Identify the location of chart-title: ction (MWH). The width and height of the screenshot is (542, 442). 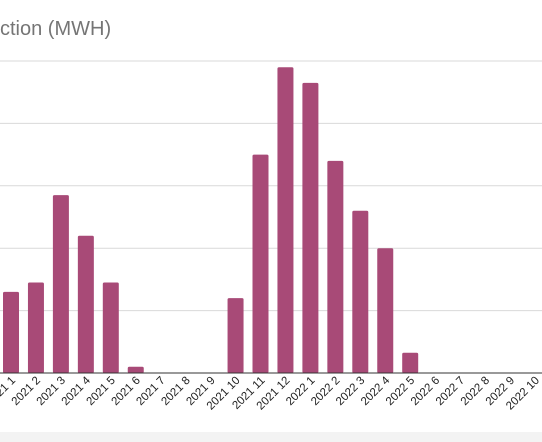
(56, 29).